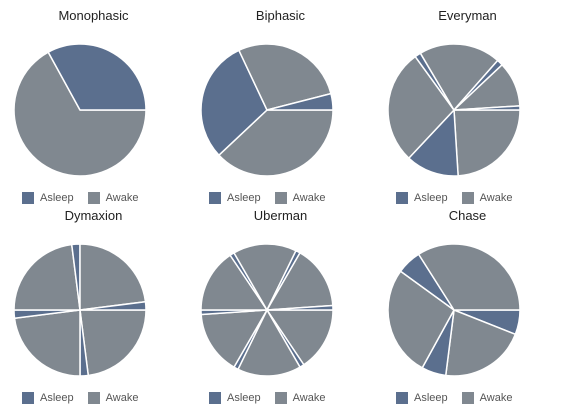  I want to click on chart-title: Everyman, so click(467, 15).